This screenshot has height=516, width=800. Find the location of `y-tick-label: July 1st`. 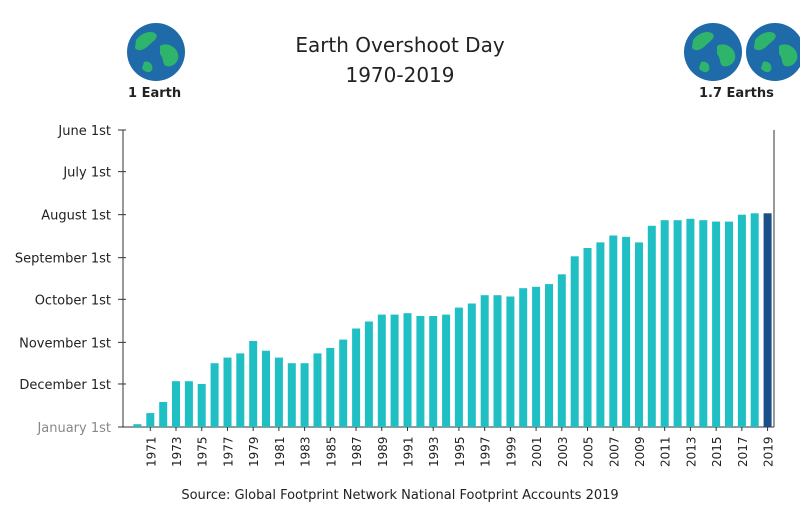

y-tick-label: July 1st is located at coordinates (86, 173).